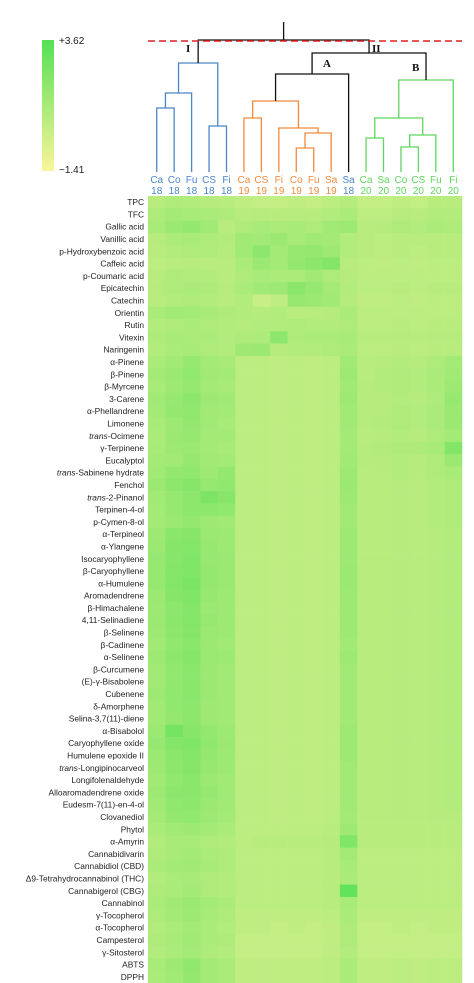  What do you see at coordinates (106, 891) in the screenshot?
I see `row-label: Cannabigerol (CBG)` at bounding box center [106, 891].